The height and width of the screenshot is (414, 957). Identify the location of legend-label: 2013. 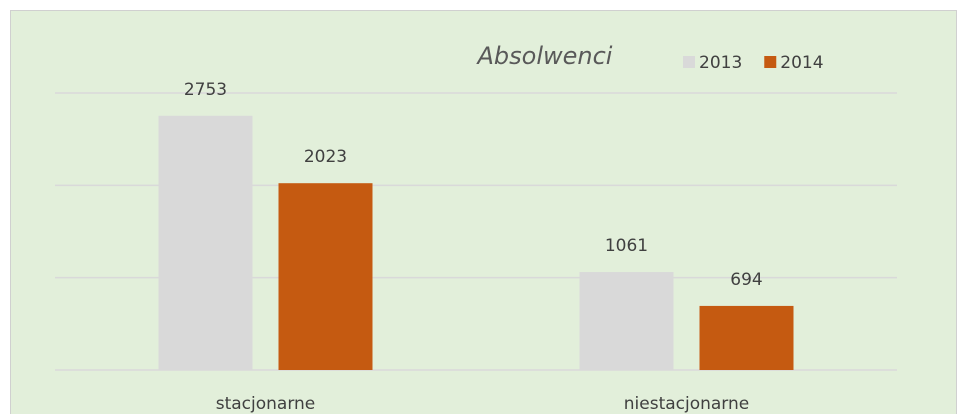
(720, 63).